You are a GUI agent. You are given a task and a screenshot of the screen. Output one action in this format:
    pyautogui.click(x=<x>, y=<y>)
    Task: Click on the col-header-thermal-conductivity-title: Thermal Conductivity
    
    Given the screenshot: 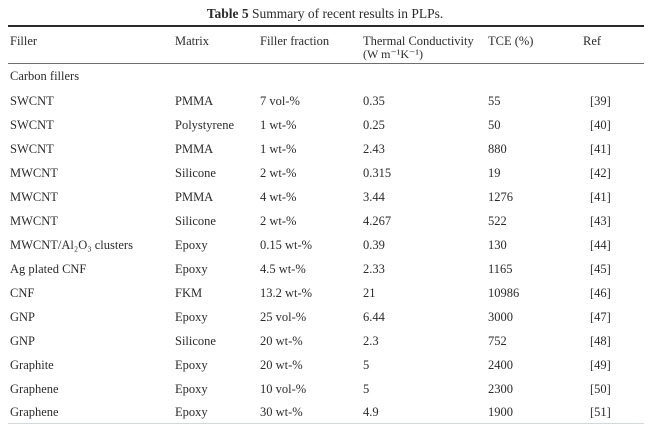 What is the action you would take?
    pyautogui.click(x=418, y=41)
    